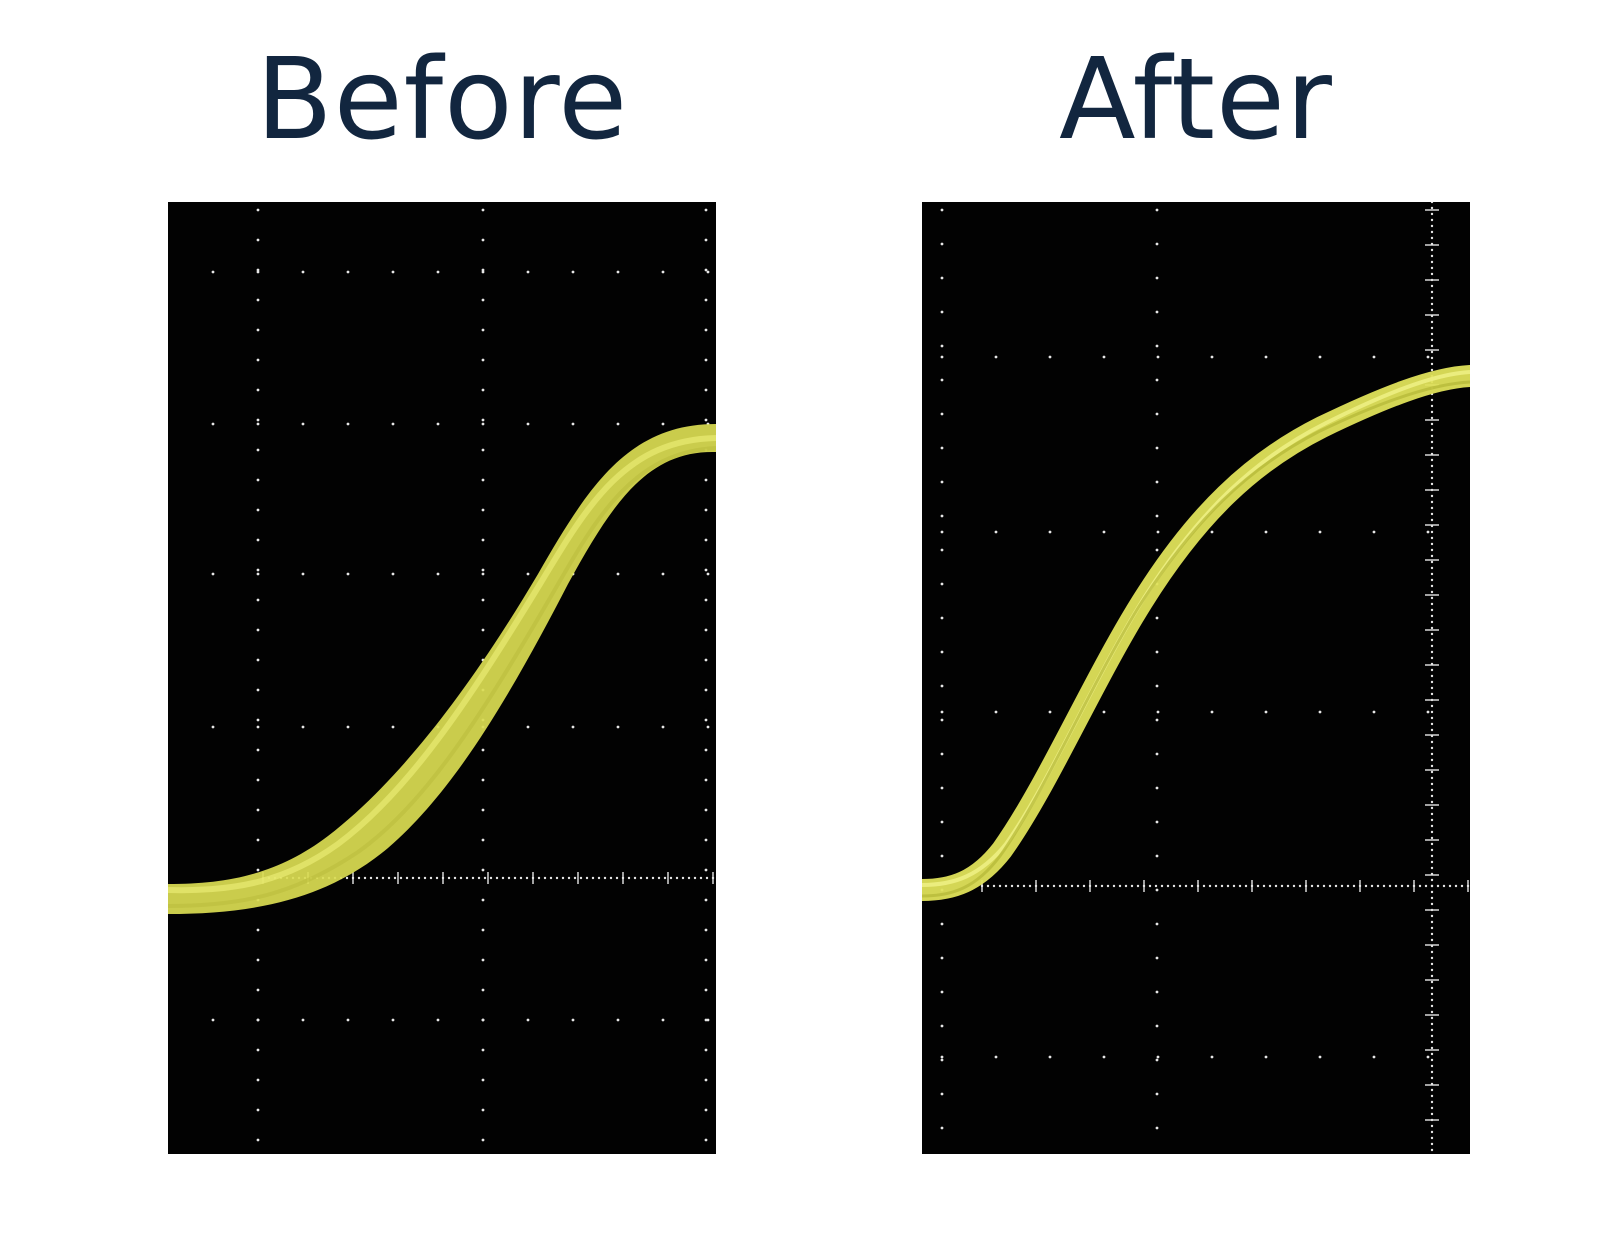 The height and width of the screenshot is (1253, 1620). Describe the element at coordinates (442, 677) in the screenshot. I see `before-trace-edge` at that location.